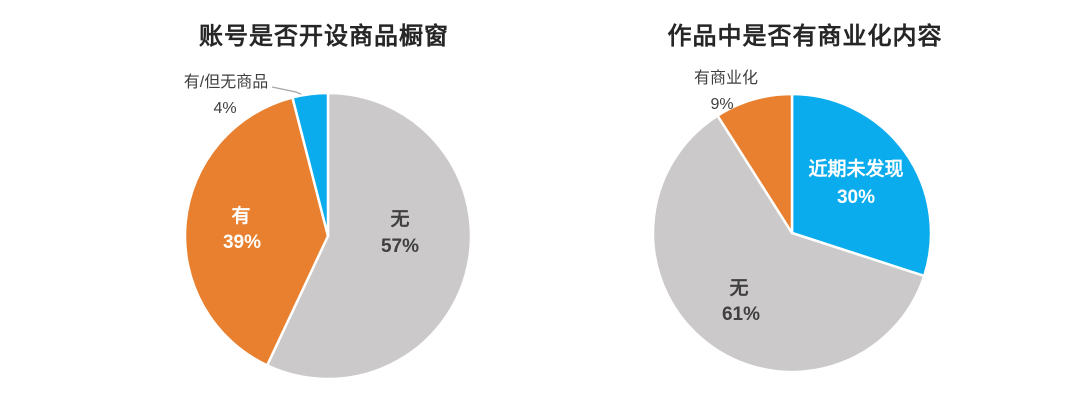 This screenshot has width=1080, height=410. Describe the element at coordinates (324, 36) in the screenshot. I see `chart-title: 账号是否开设商品橱窗` at that location.